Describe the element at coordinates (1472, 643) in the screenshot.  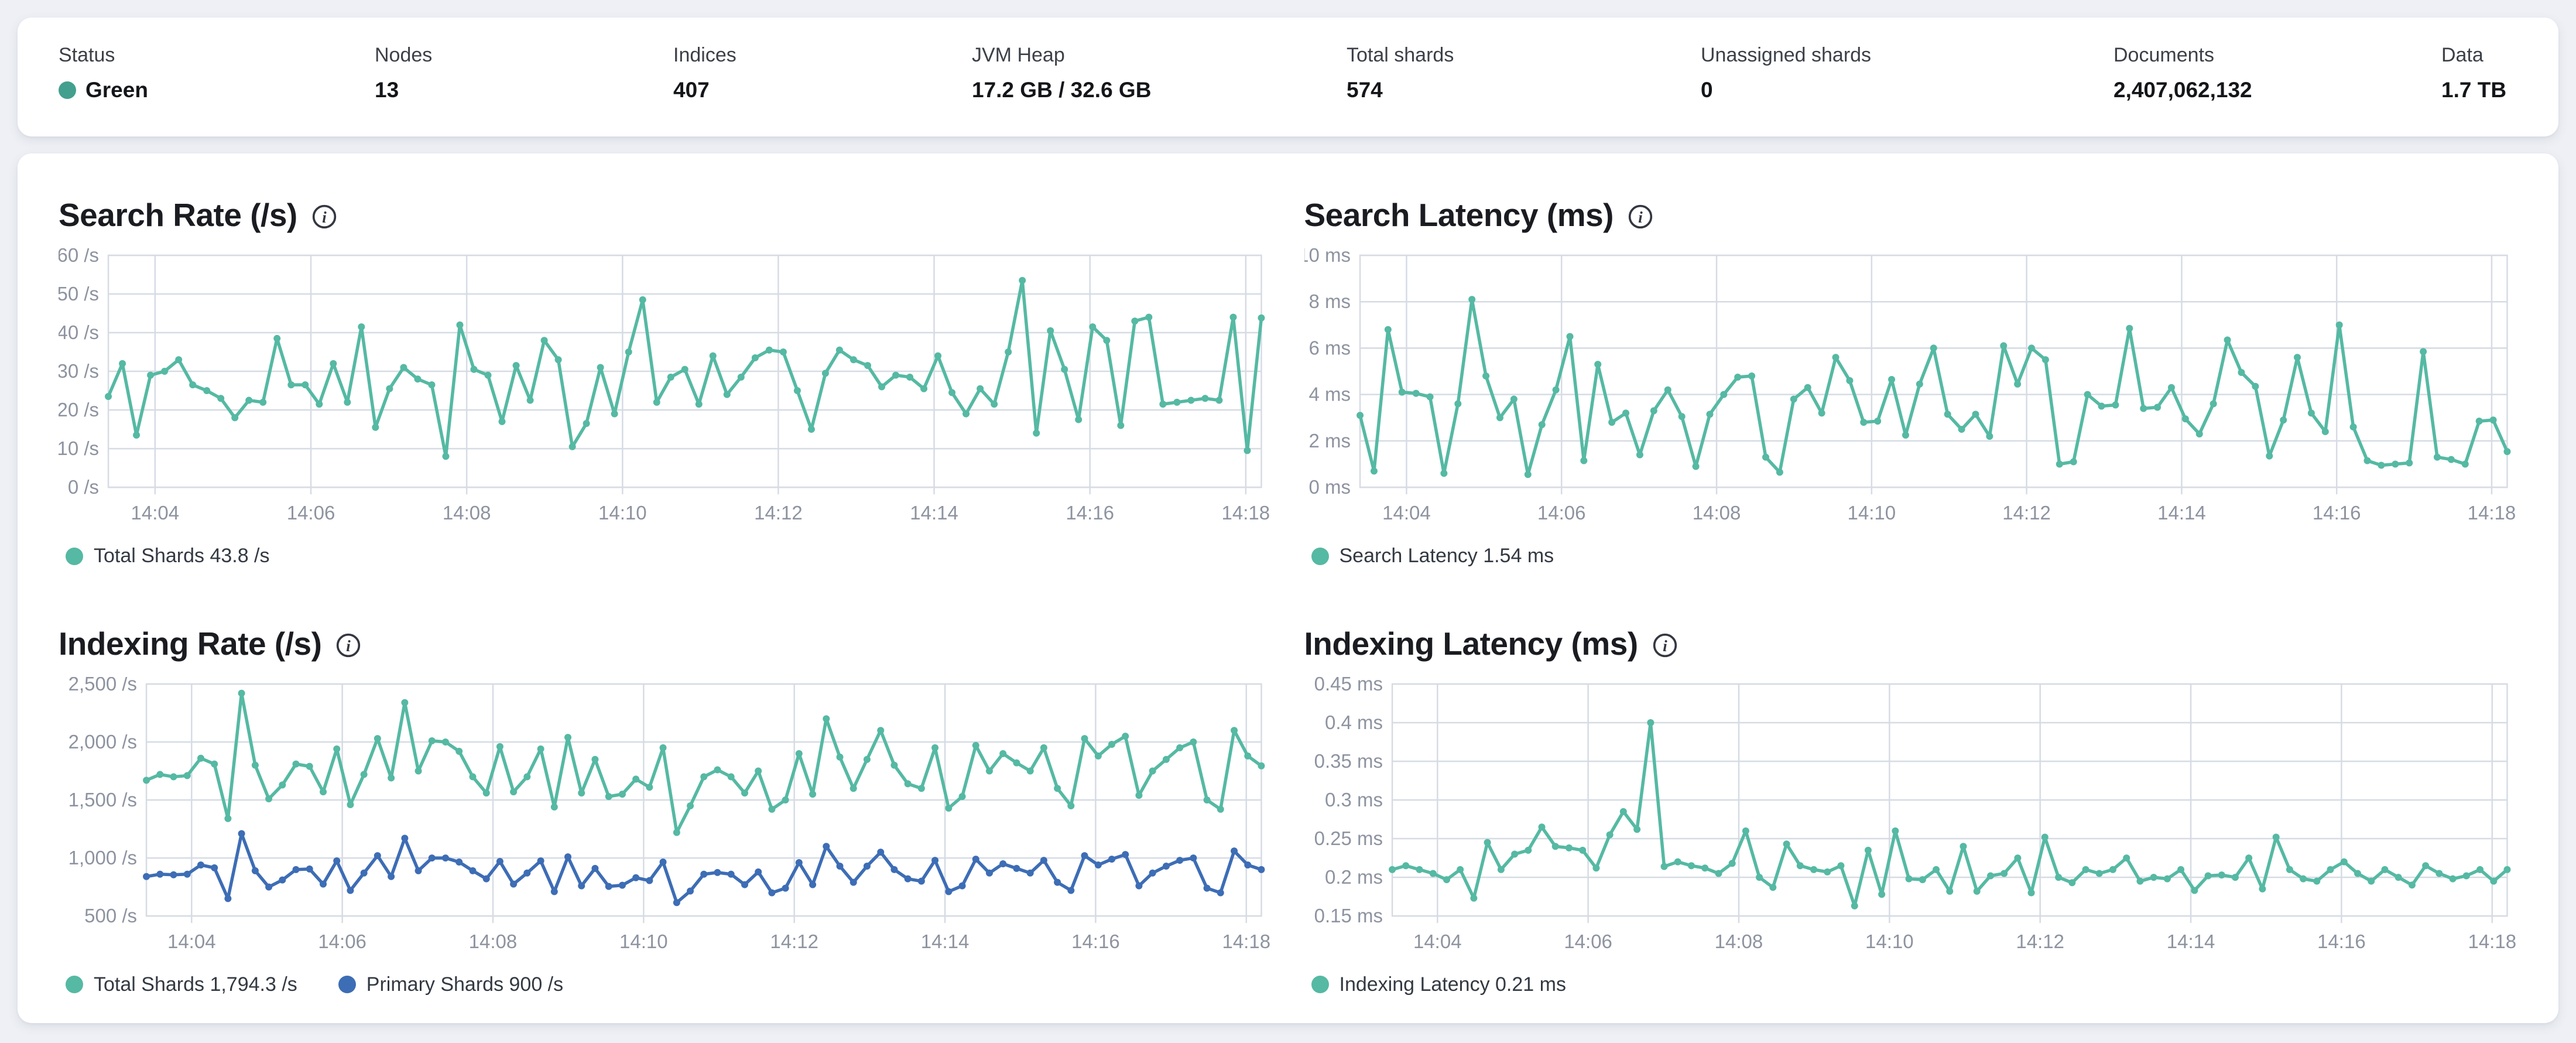
I see `indexing-latency-title: Indexing Latency (ms)` at that location.